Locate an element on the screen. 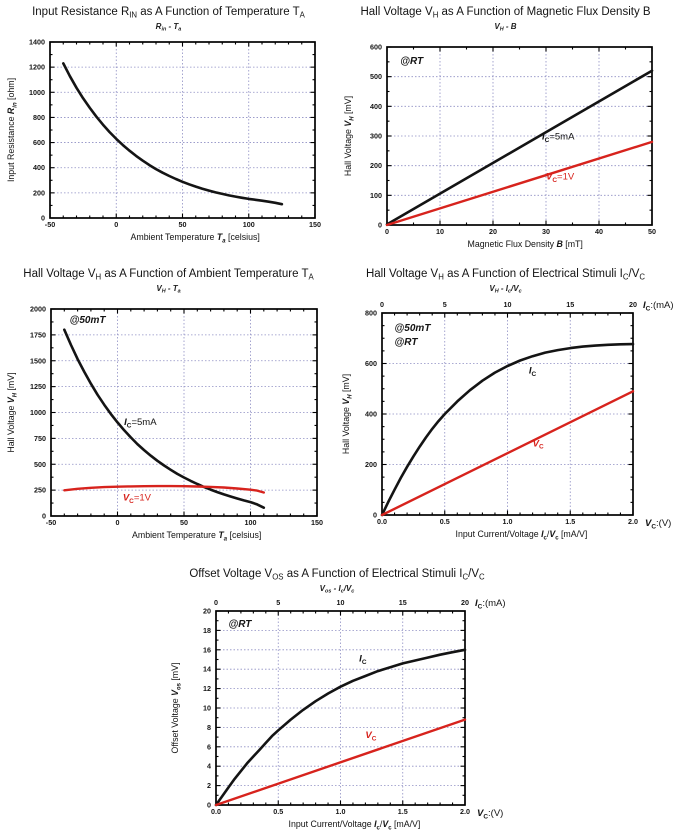 The width and height of the screenshot is (674, 836). svg-text: 4 is located at coordinates (209, 766).